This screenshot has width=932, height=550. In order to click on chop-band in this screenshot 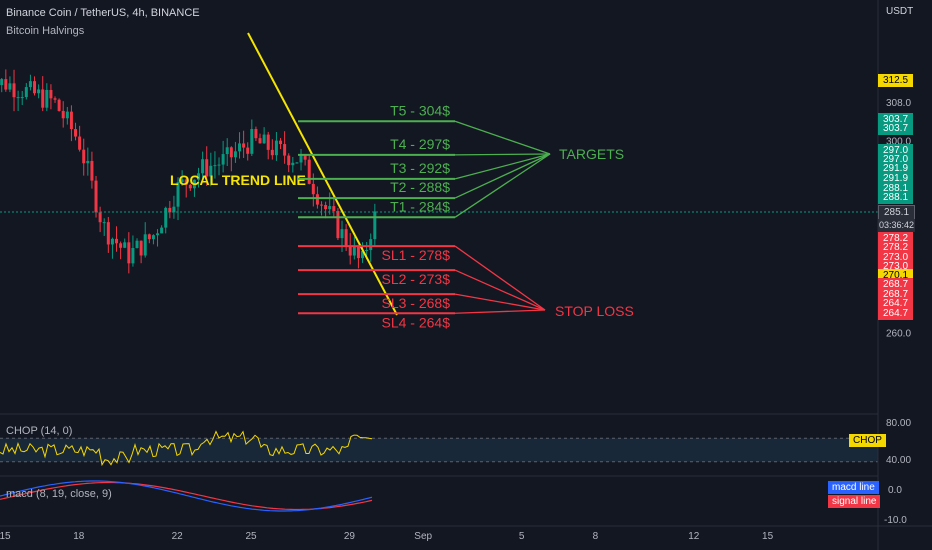, I will do `click(439, 450)`.